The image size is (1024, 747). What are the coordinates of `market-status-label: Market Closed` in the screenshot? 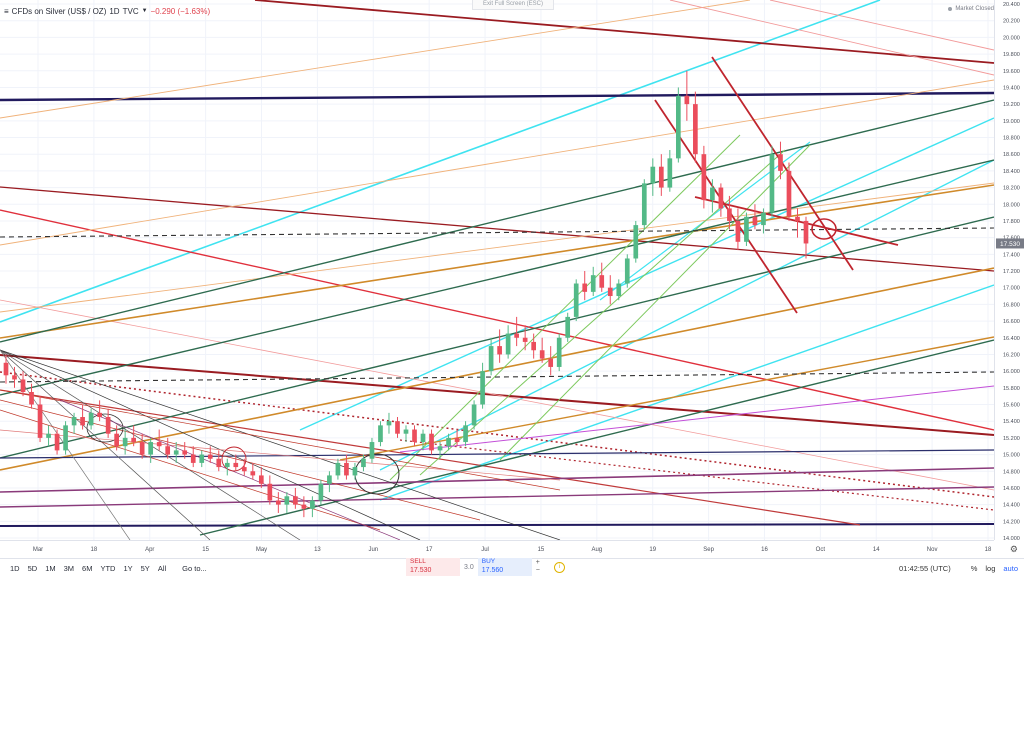 It's located at (974, 9).